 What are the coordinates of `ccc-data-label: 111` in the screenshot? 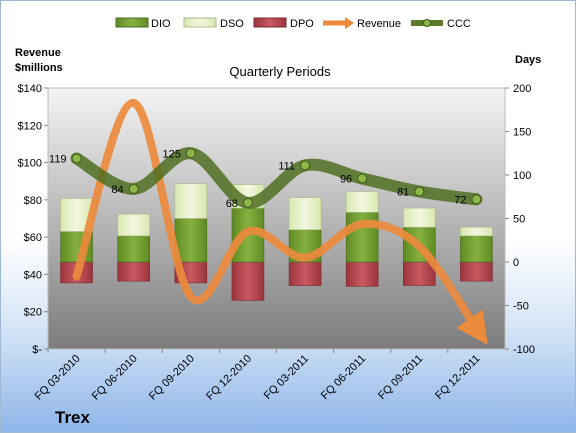 It's located at (286, 166).